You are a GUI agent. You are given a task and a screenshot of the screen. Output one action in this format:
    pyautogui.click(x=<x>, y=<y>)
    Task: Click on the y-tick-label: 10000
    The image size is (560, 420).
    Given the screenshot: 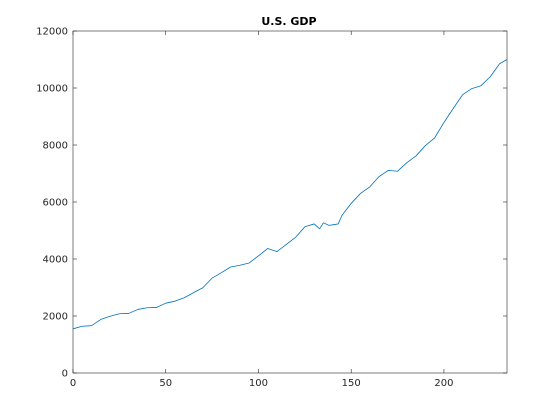 What is the action you would take?
    pyautogui.click(x=52, y=89)
    